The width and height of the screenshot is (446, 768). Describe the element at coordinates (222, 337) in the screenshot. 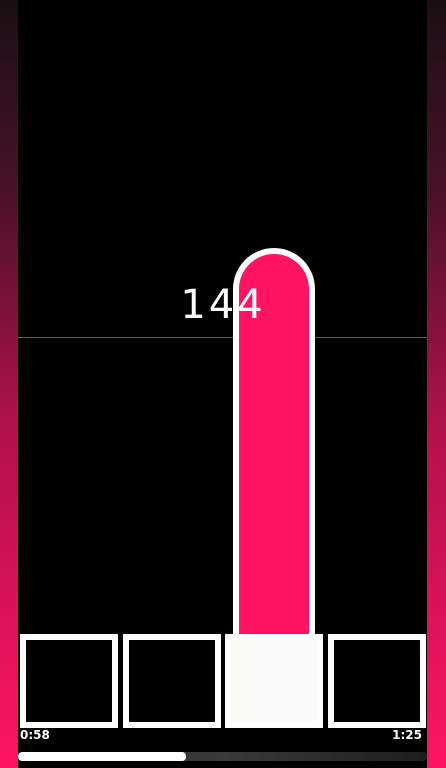

I see `judgement-line` at that location.